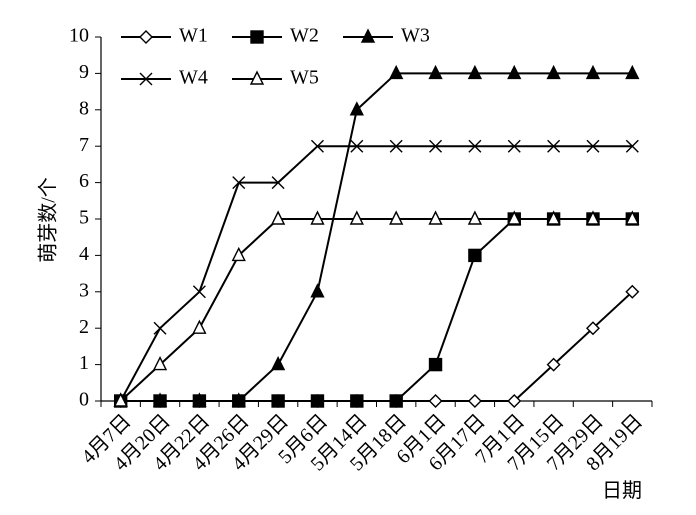 This screenshot has height=515, width=696. Describe the element at coordinates (84, 218) in the screenshot. I see `y-tick-label: 5` at that location.